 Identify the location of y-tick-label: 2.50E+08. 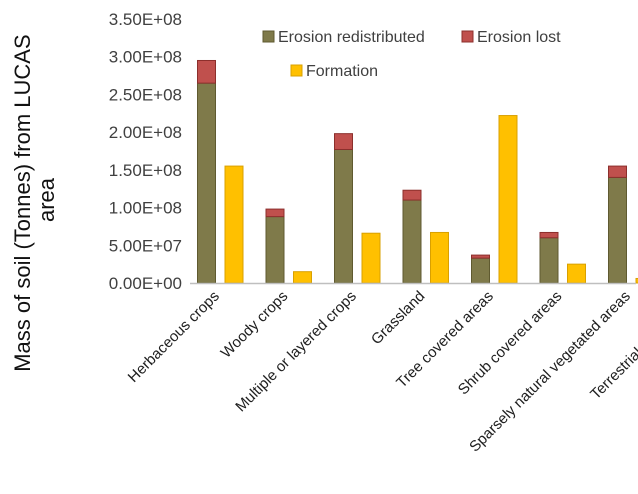
(145, 94).